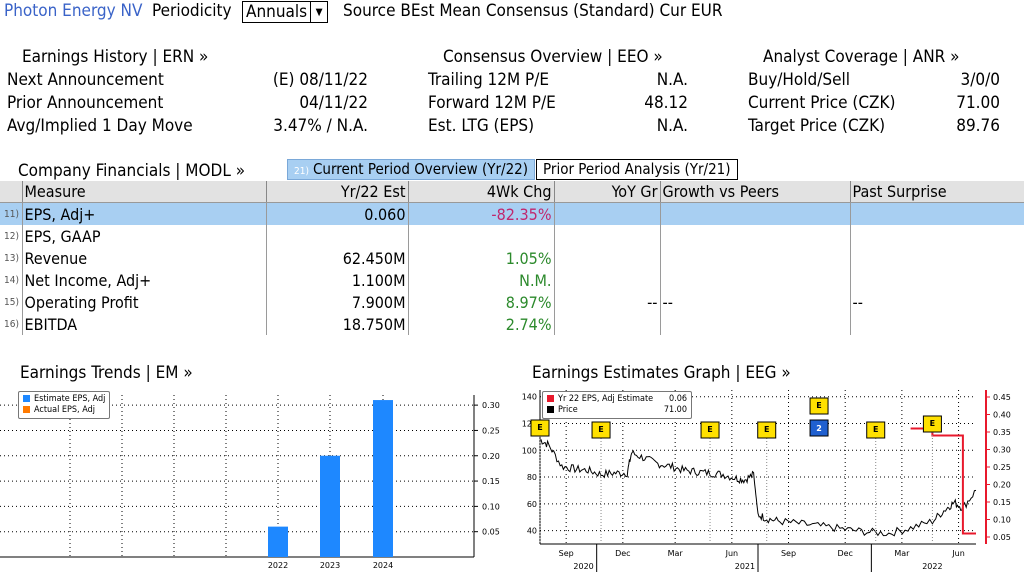  What do you see at coordinates (491, 430) in the screenshot?
I see `y-tick-label: 0.25` at bounding box center [491, 430].